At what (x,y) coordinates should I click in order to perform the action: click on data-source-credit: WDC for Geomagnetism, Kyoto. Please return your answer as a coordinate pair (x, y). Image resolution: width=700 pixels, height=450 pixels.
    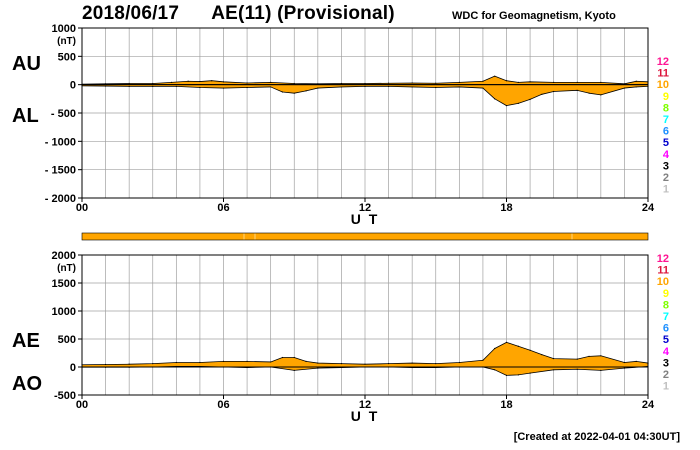
    Looking at the image, I should click on (534, 16).